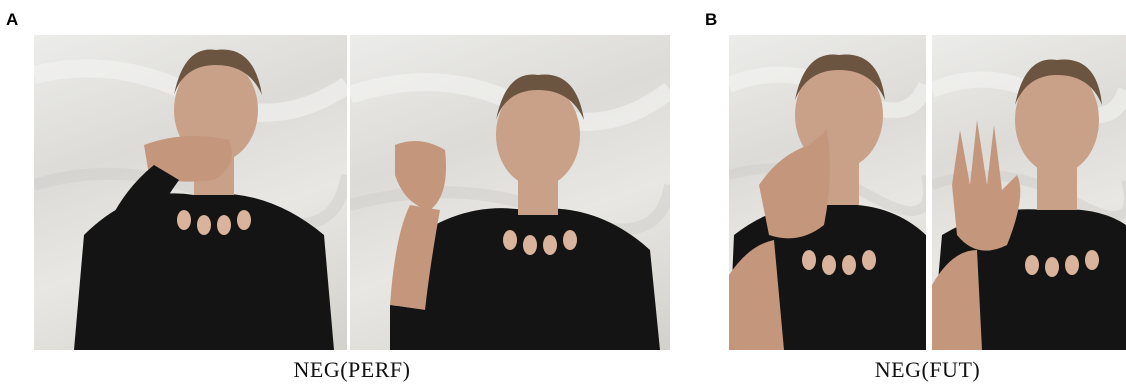 The image size is (1126, 387). Describe the element at coordinates (711, 19) in the screenshot. I see `panel-letter-b: B` at that location.